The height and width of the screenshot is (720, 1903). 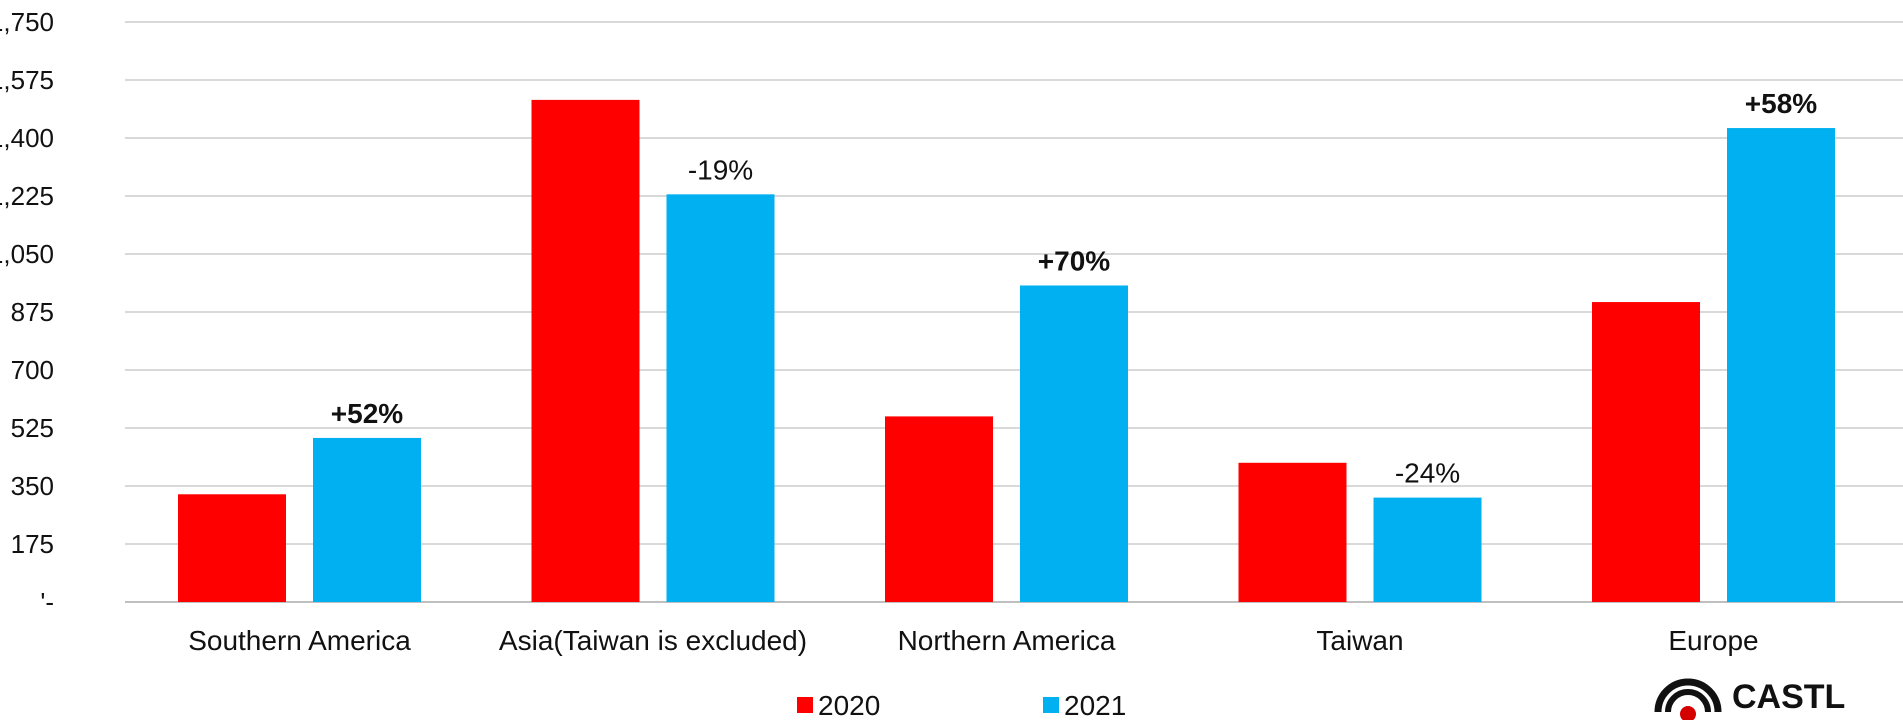 I want to click on y-tick-label: 875, so click(x=32, y=312).